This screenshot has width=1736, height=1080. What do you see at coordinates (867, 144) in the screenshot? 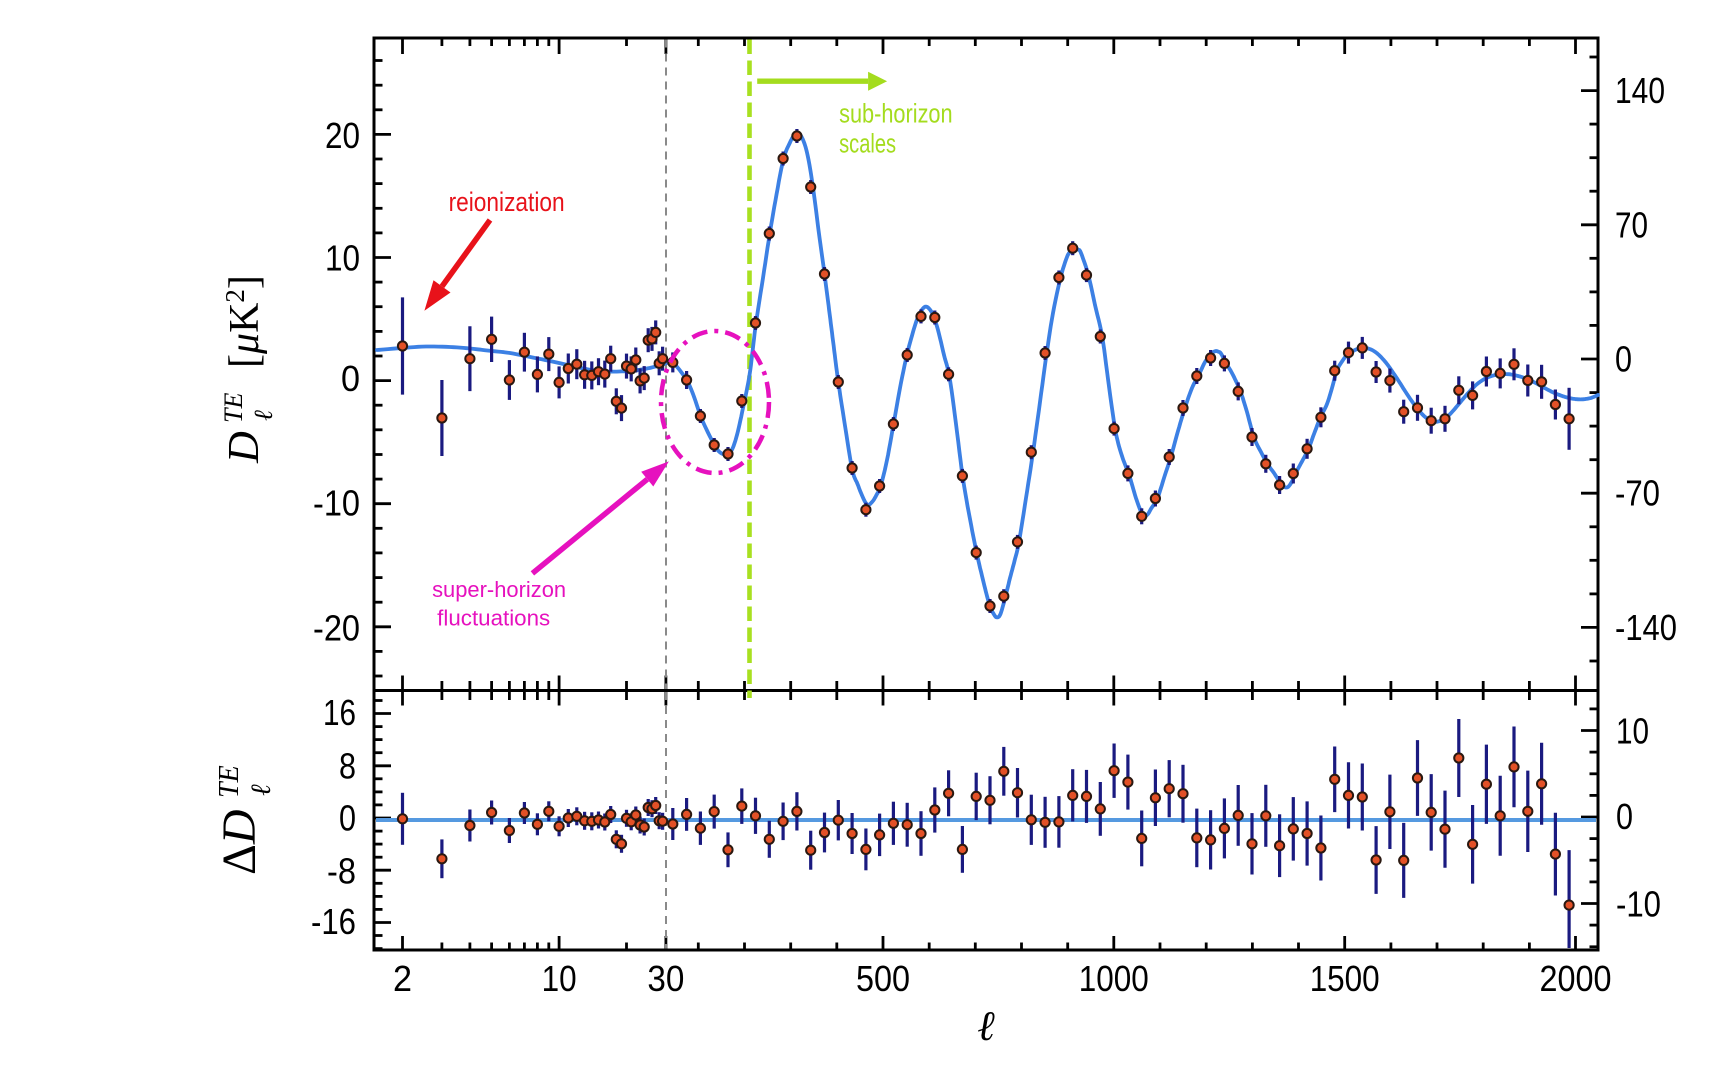
I see `svg-text: scales` at bounding box center [867, 144].